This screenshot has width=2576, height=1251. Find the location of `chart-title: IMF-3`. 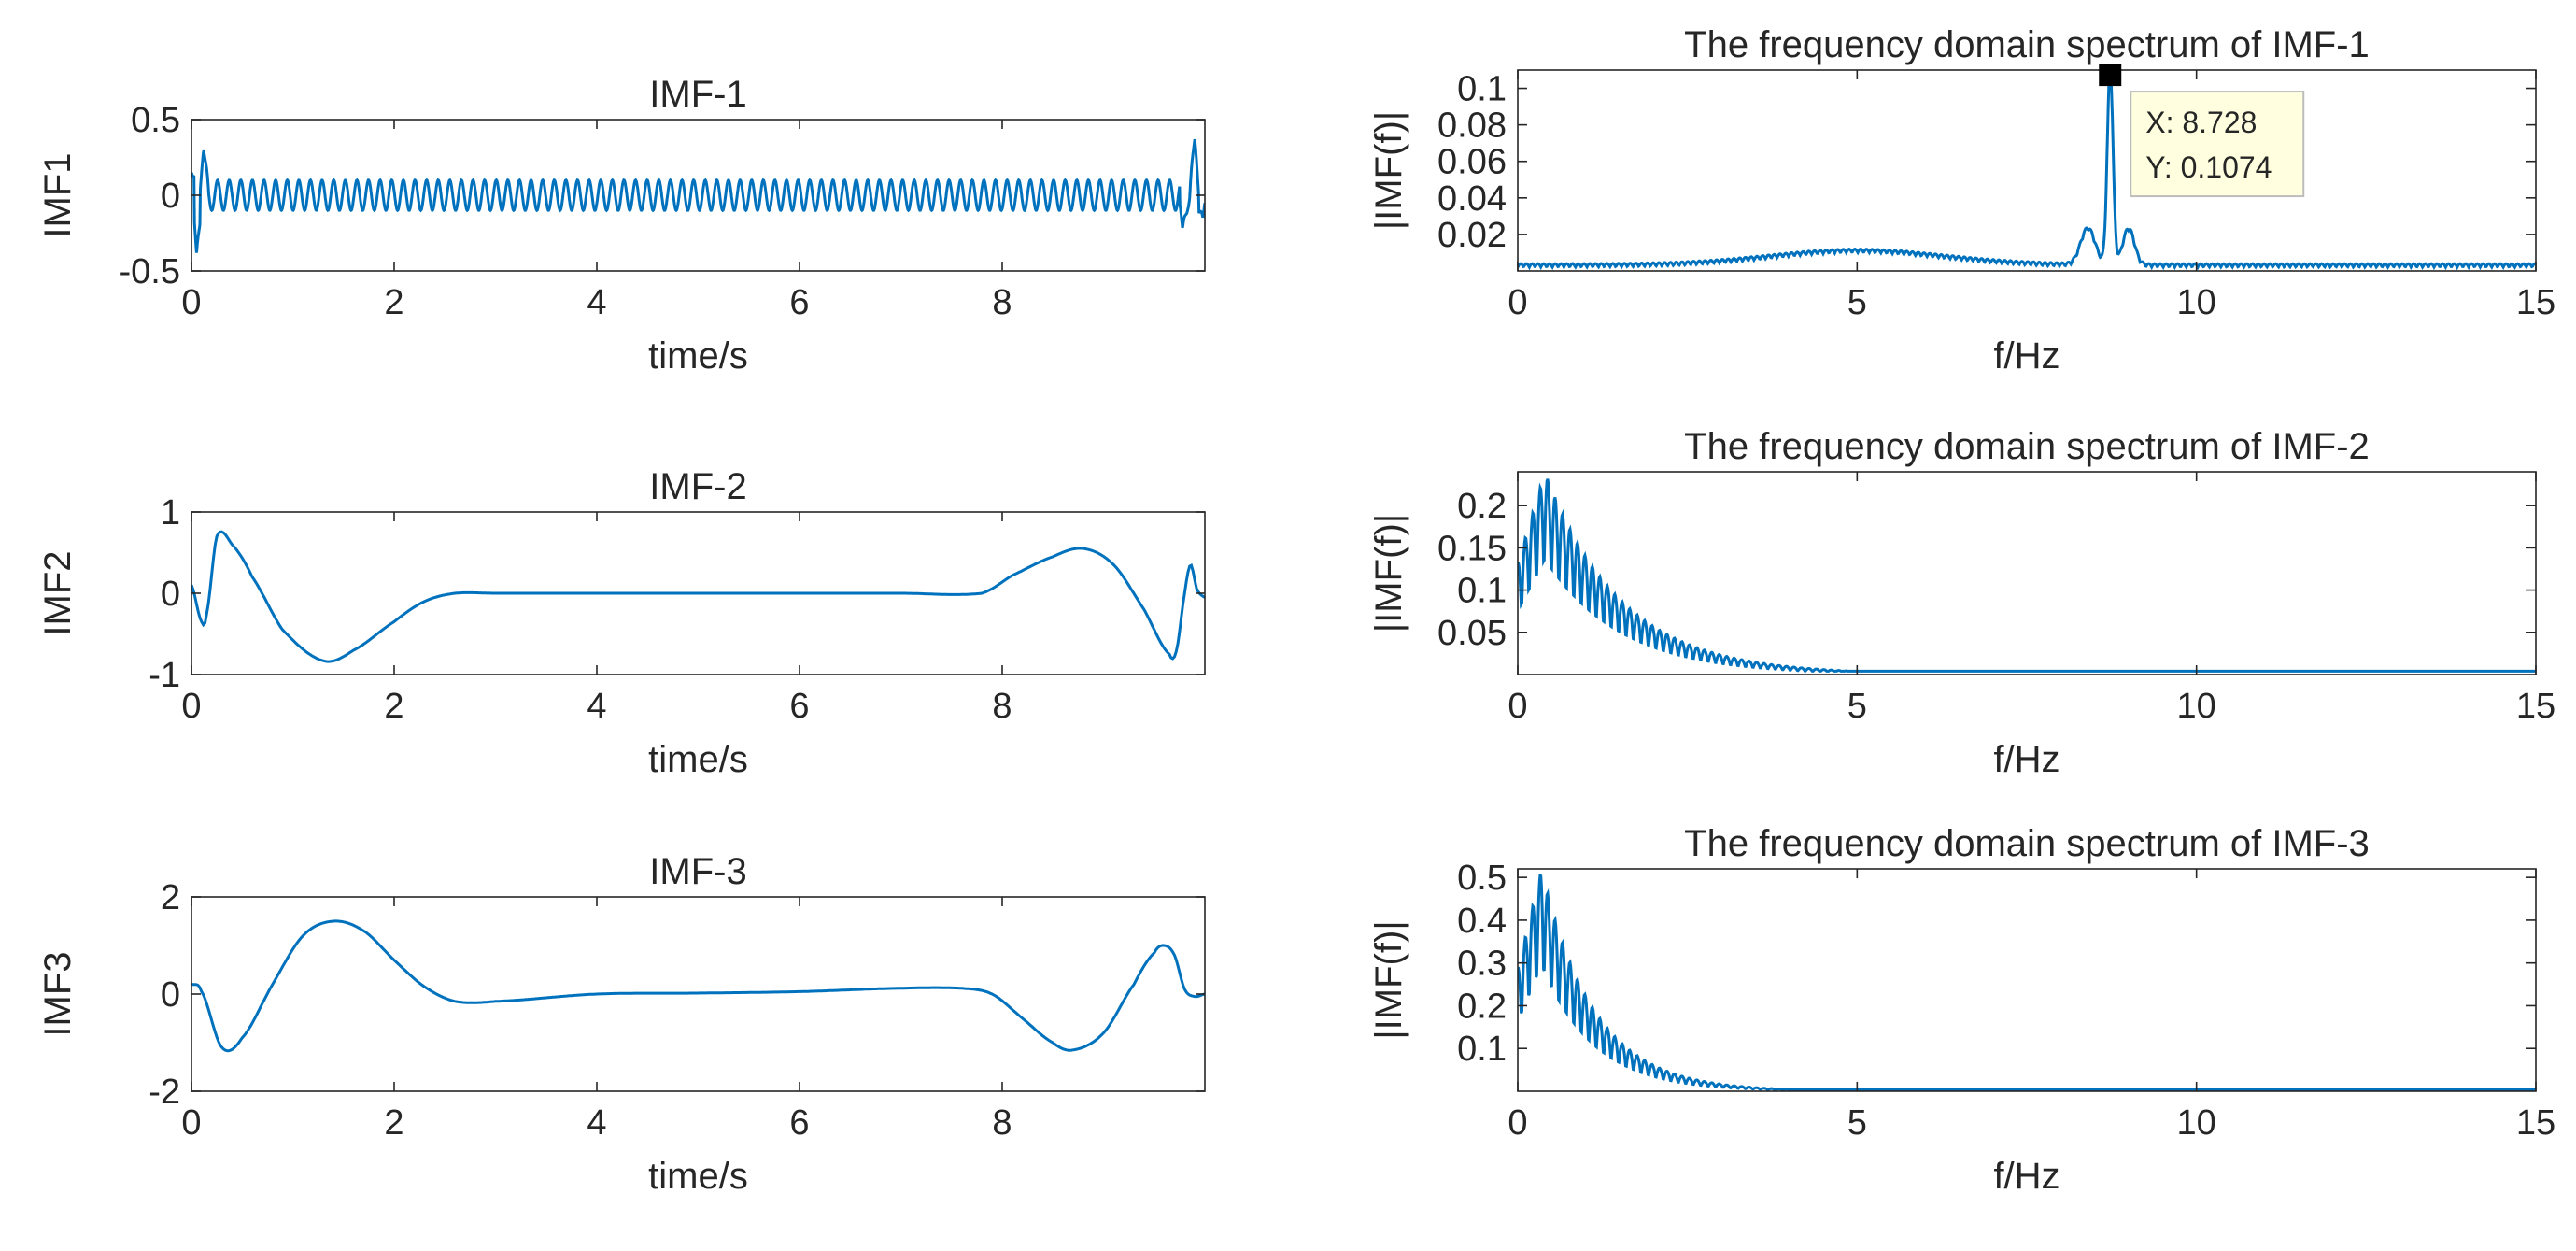

chart-title: IMF-3 is located at coordinates (697, 871).